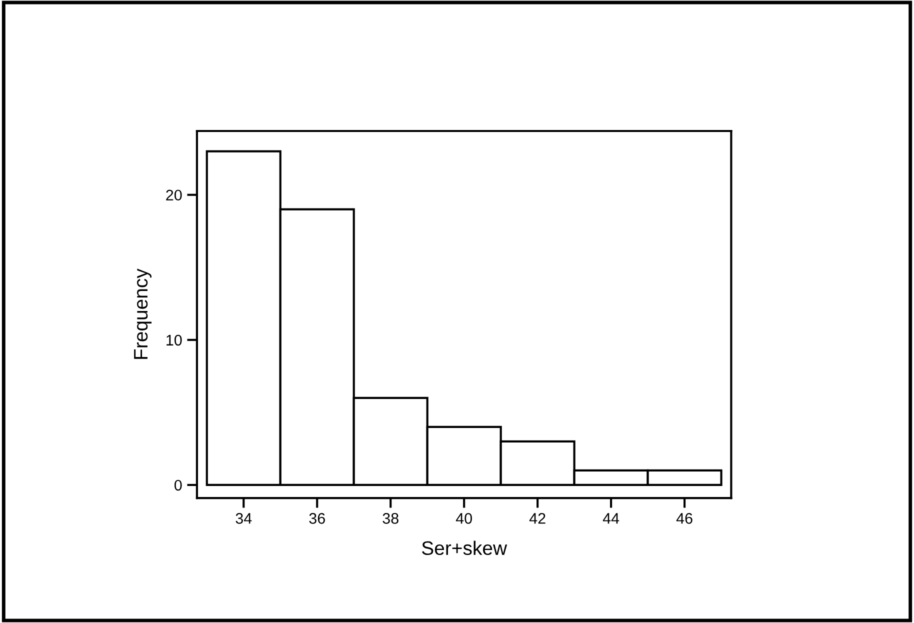 Image resolution: width=914 pixels, height=623 pixels. What do you see at coordinates (464, 518) in the screenshot?
I see `x-tick-label: 40` at bounding box center [464, 518].